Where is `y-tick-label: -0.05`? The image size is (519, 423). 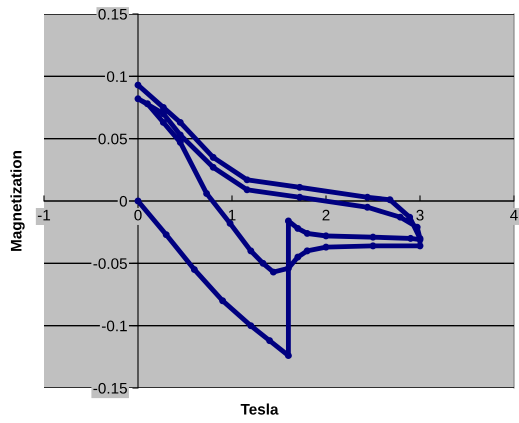 y-tick-label: -0.05 is located at coordinates (110, 264).